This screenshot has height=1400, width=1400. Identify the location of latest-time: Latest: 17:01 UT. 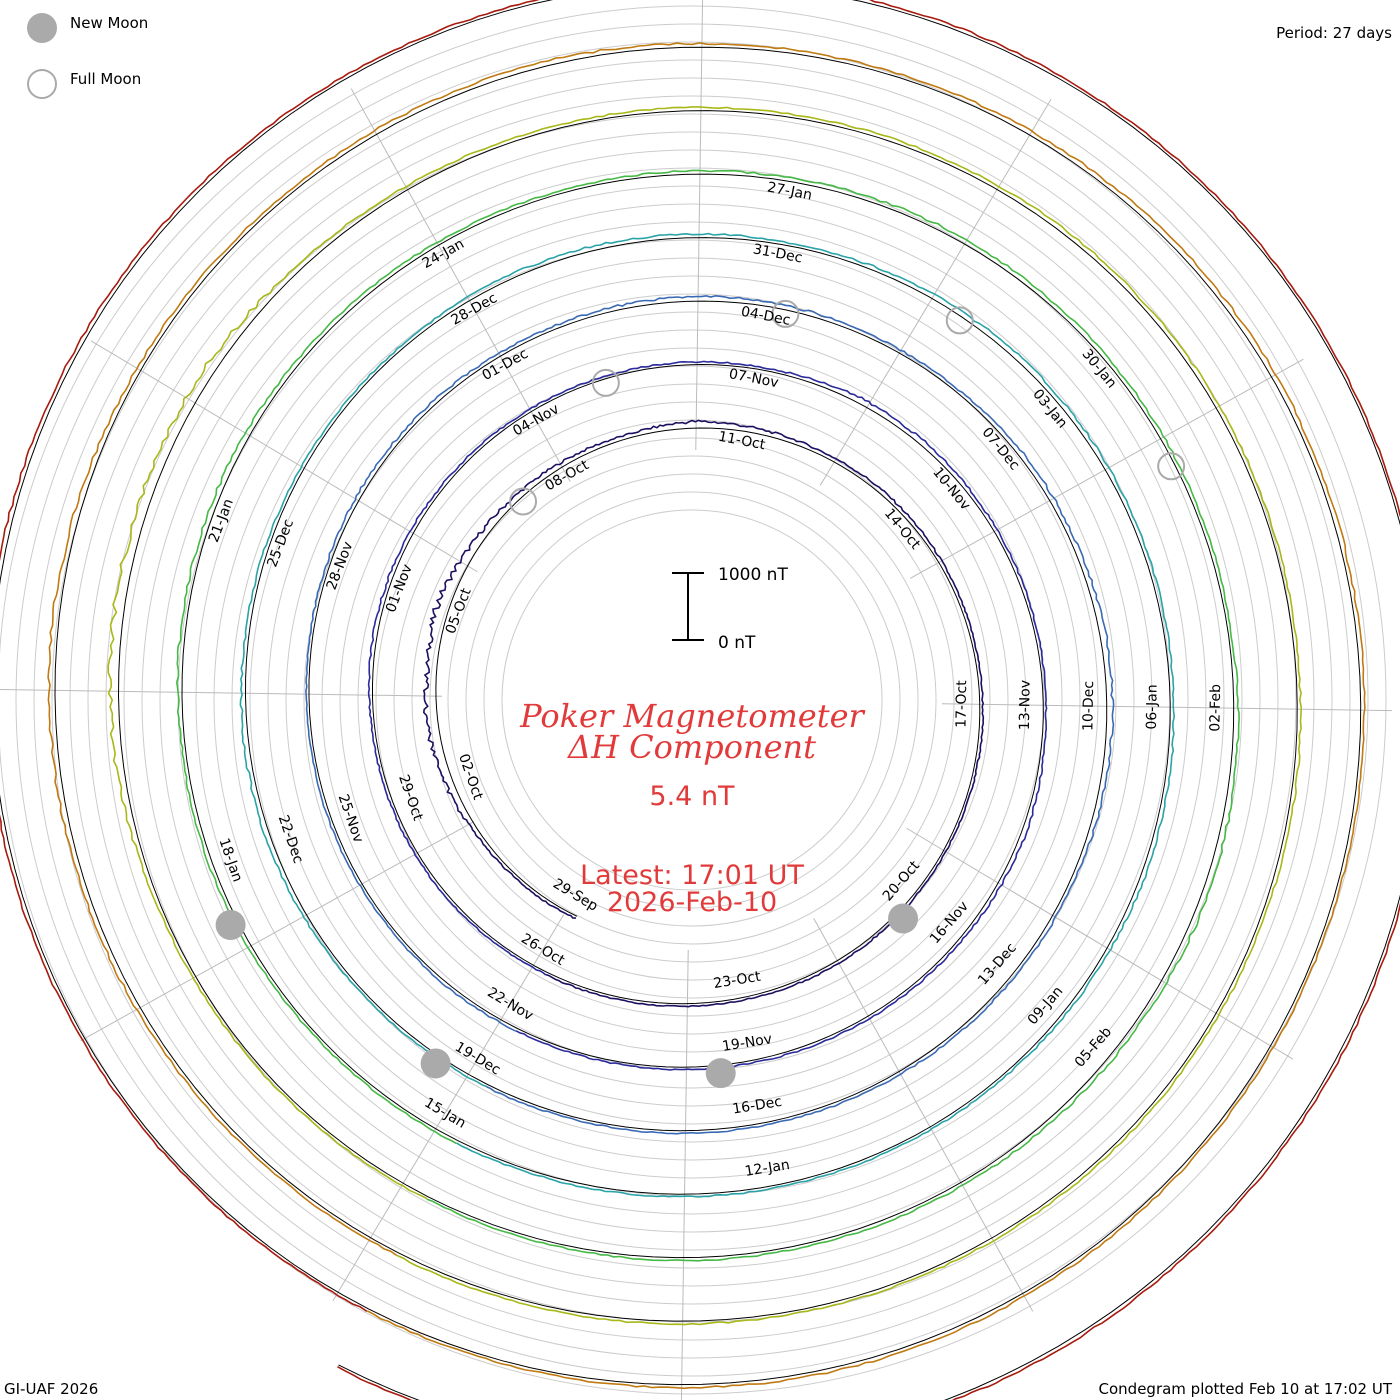
(692, 875).